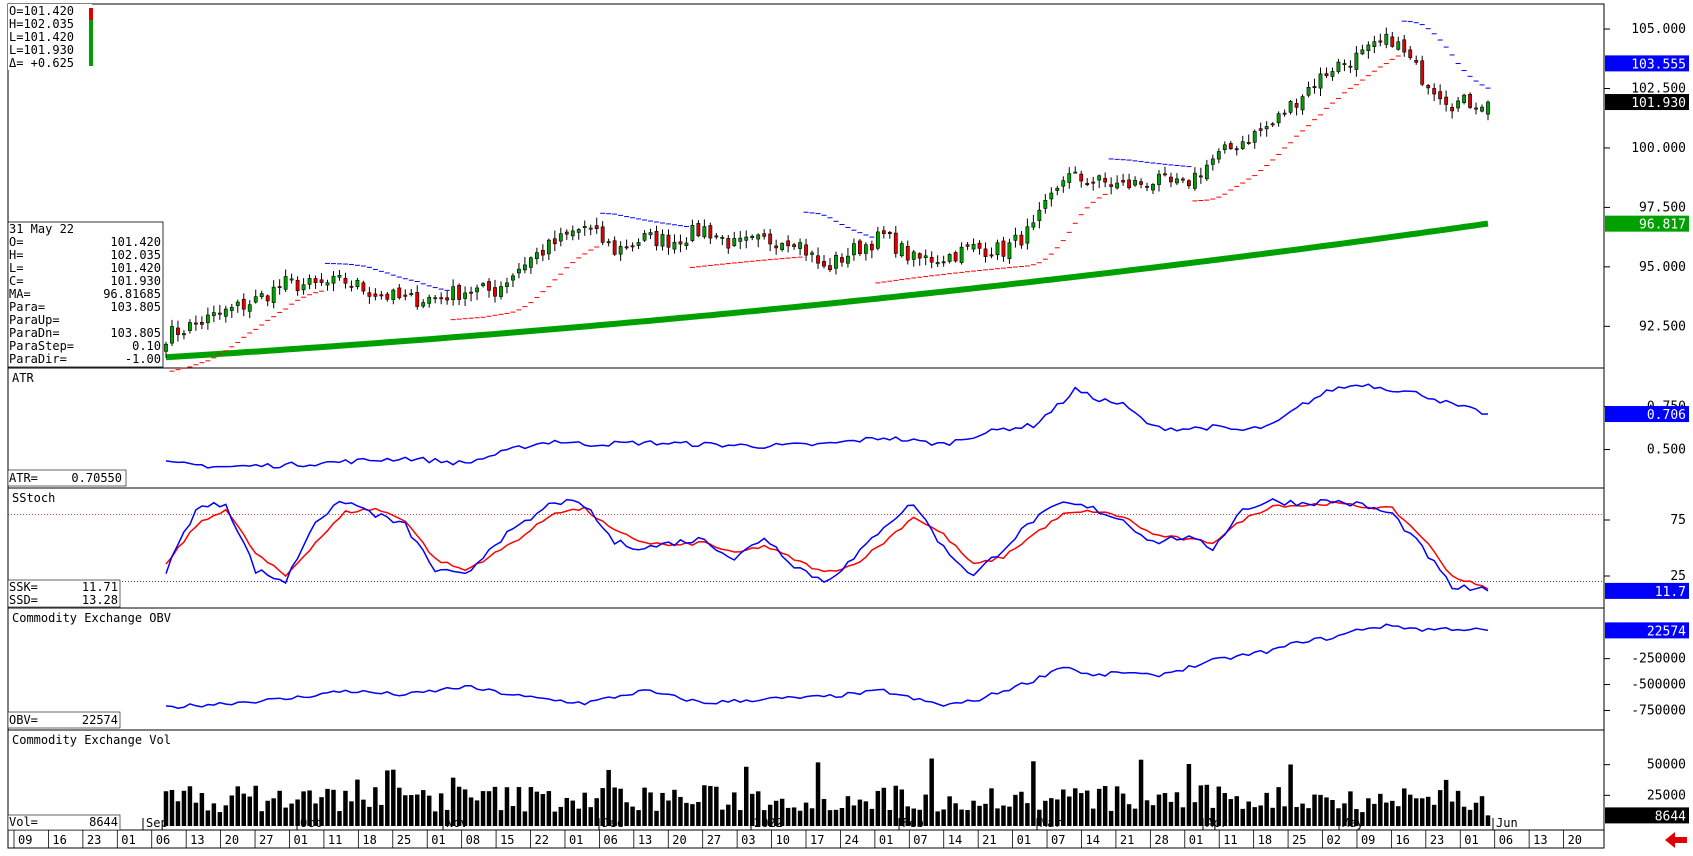 The image size is (1693, 856). What do you see at coordinates (41, 24) in the screenshot?
I see `ohlc-legend-line: H=102.035` at bounding box center [41, 24].